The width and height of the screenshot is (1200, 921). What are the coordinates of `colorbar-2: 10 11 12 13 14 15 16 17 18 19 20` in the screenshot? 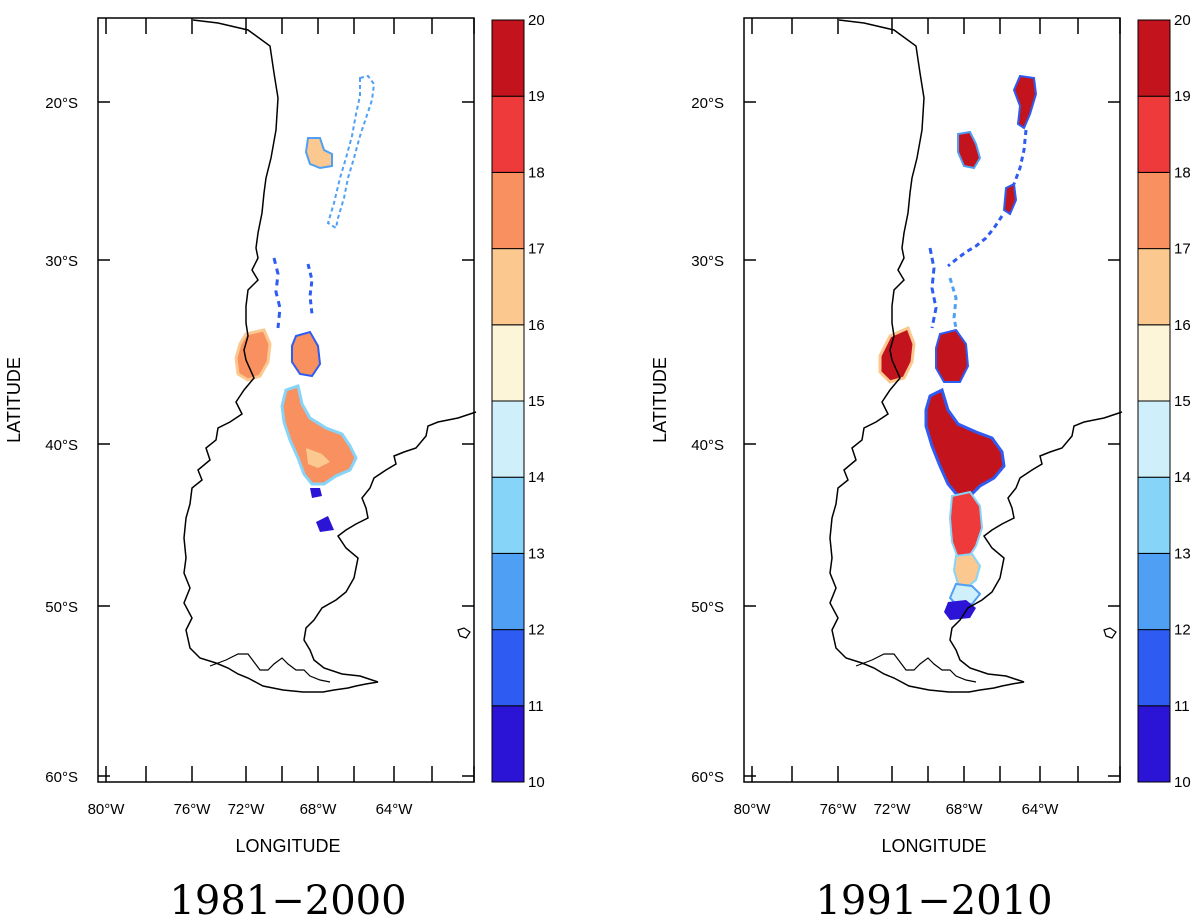 It's located at (1164, 401).